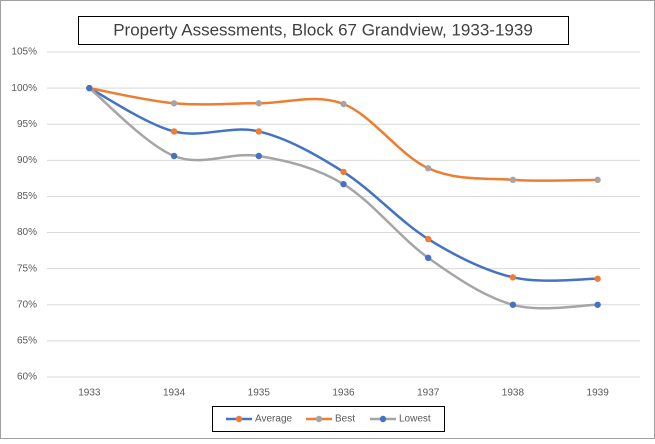 Image resolution: width=655 pixels, height=444 pixels. I want to click on x-tick-label: 1936, so click(343, 393).